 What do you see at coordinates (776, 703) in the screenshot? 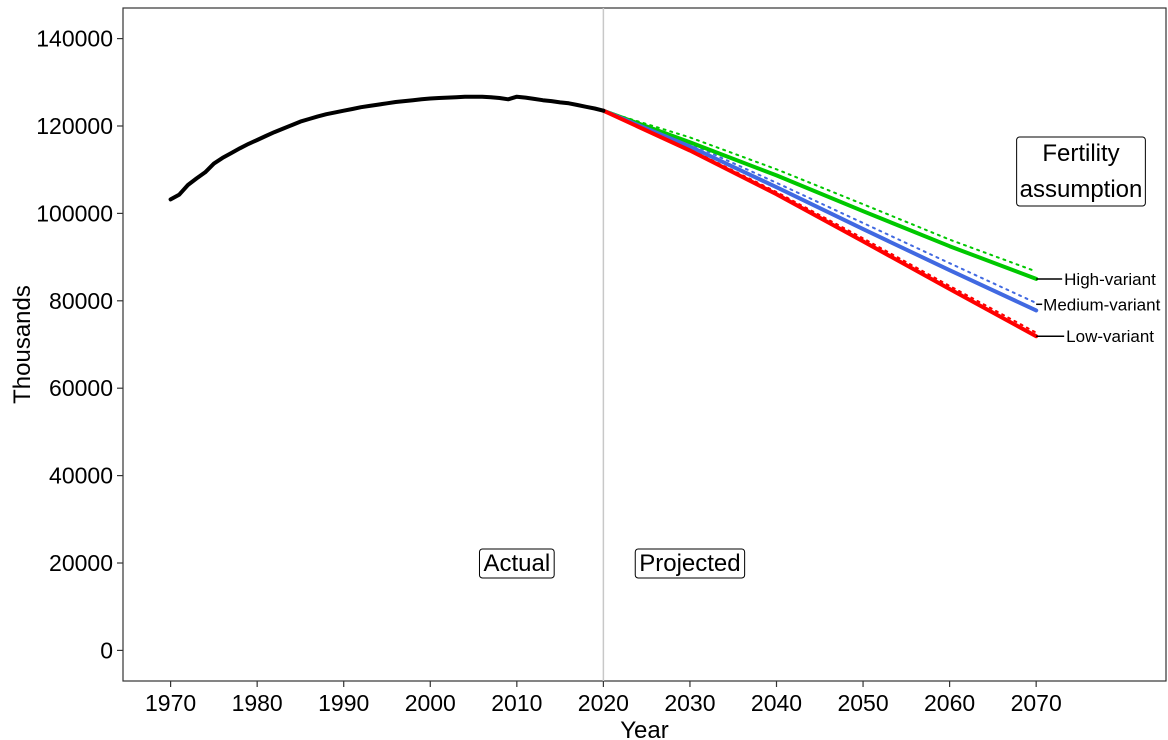
I see `x-tick-label: 2040` at bounding box center [776, 703].